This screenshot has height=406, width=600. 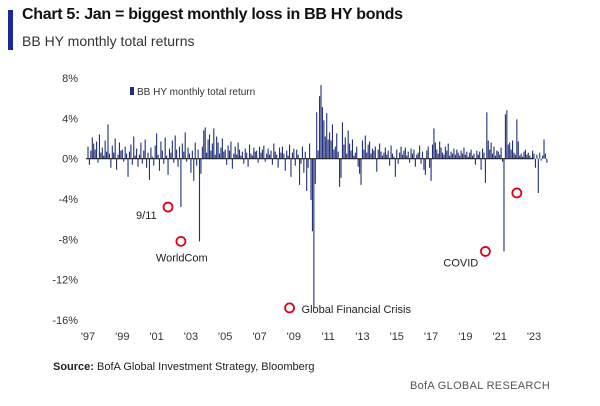 What do you see at coordinates (480, 386) in the screenshot?
I see `brand-footer: BofA GLOBAL RESEARCH` at bounding box center [480, 386].